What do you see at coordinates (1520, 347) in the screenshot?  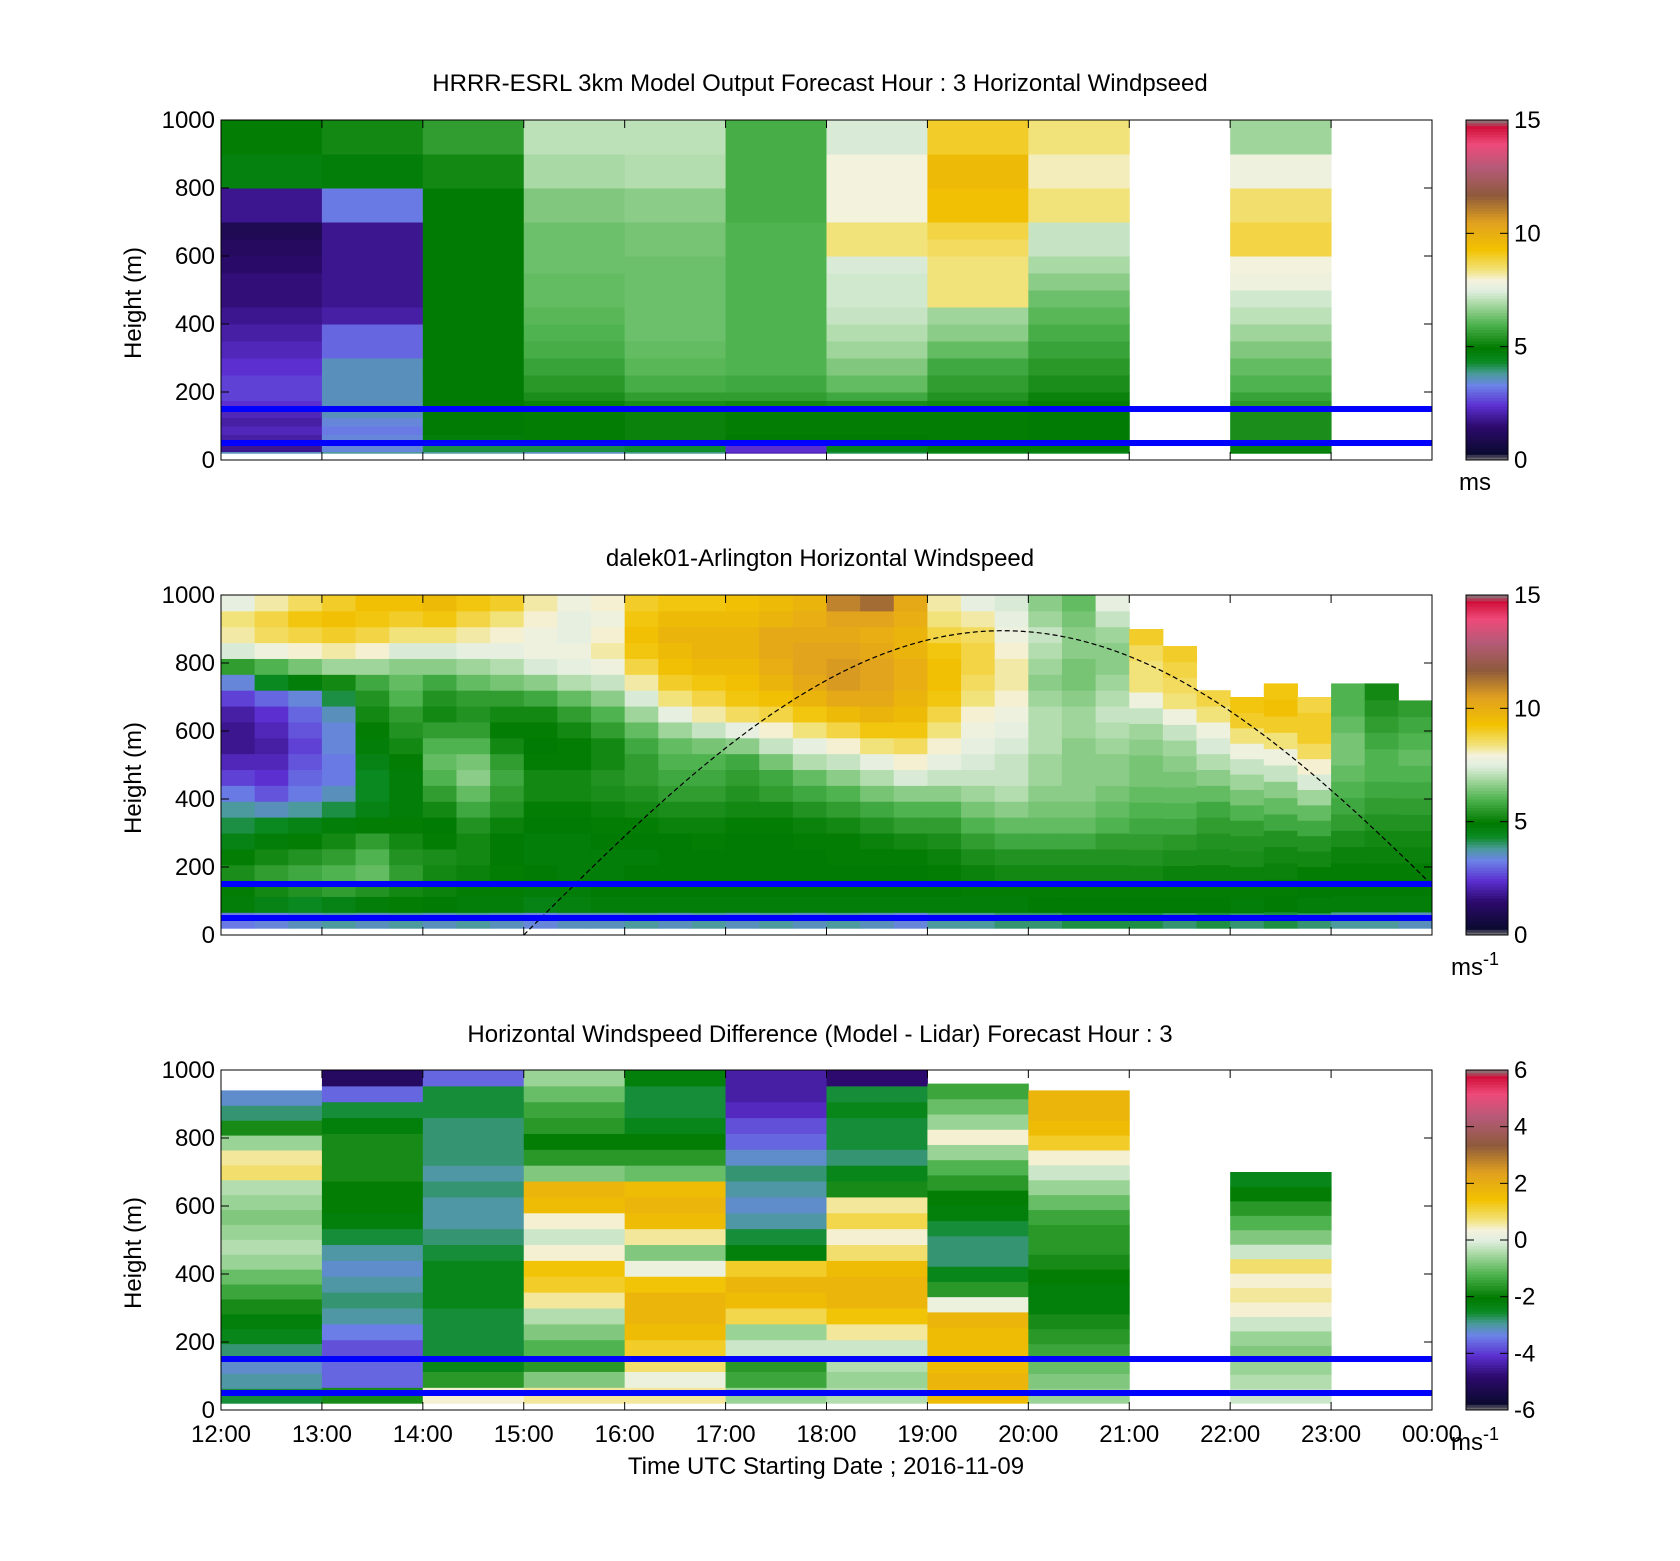 I see `colorbar-tick-label: 5` at bounding box center [1520, 347].